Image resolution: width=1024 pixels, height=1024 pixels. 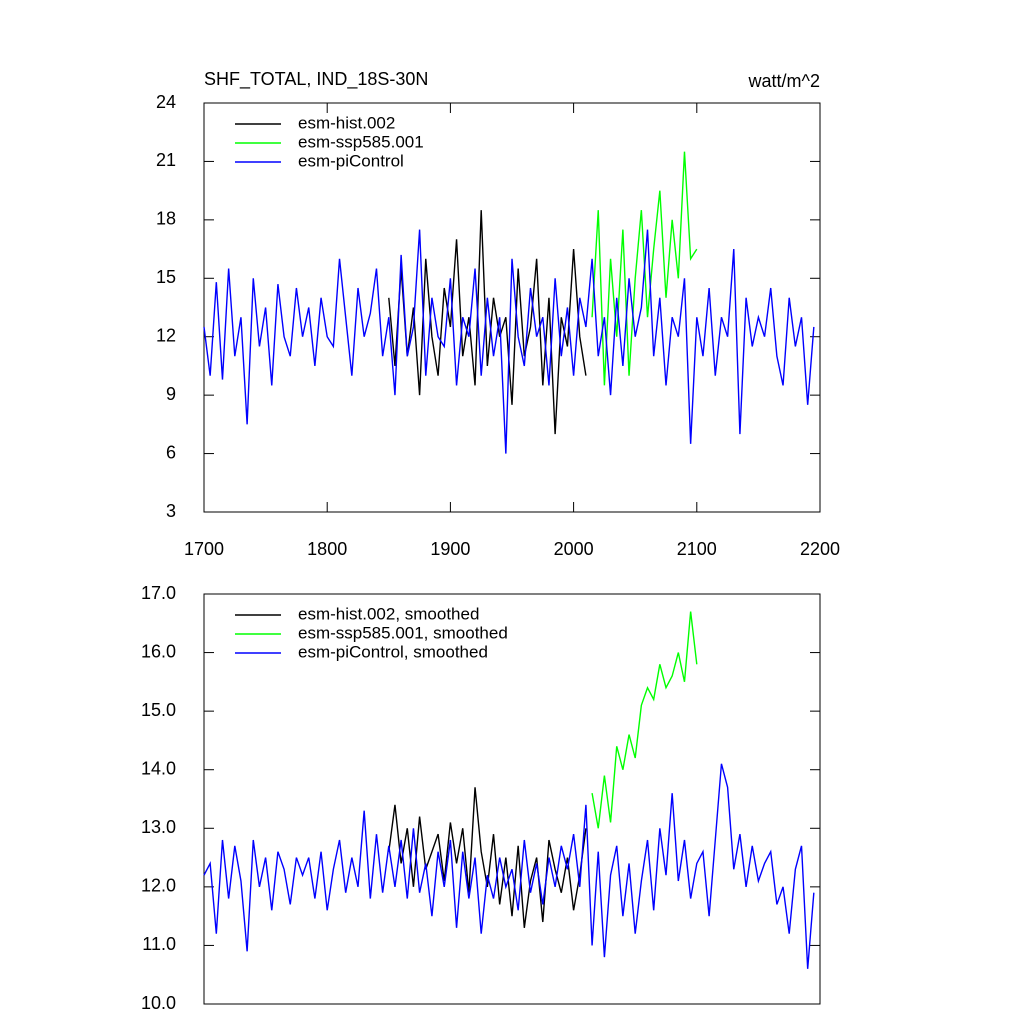 What do you see at coordinates (166, 102) in the screenshot?
I see `y-tick-label: 24` at bounding box center [166, 102].